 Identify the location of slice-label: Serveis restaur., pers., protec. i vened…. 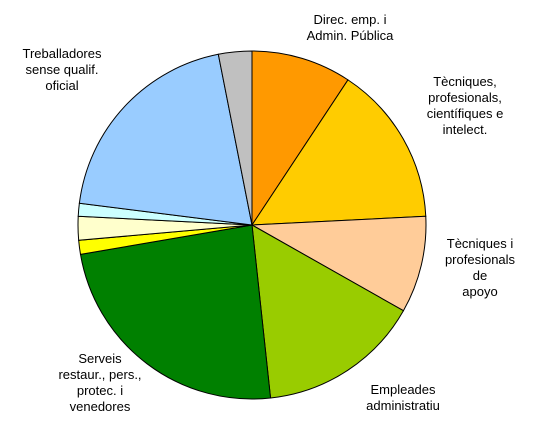
(100, 382).